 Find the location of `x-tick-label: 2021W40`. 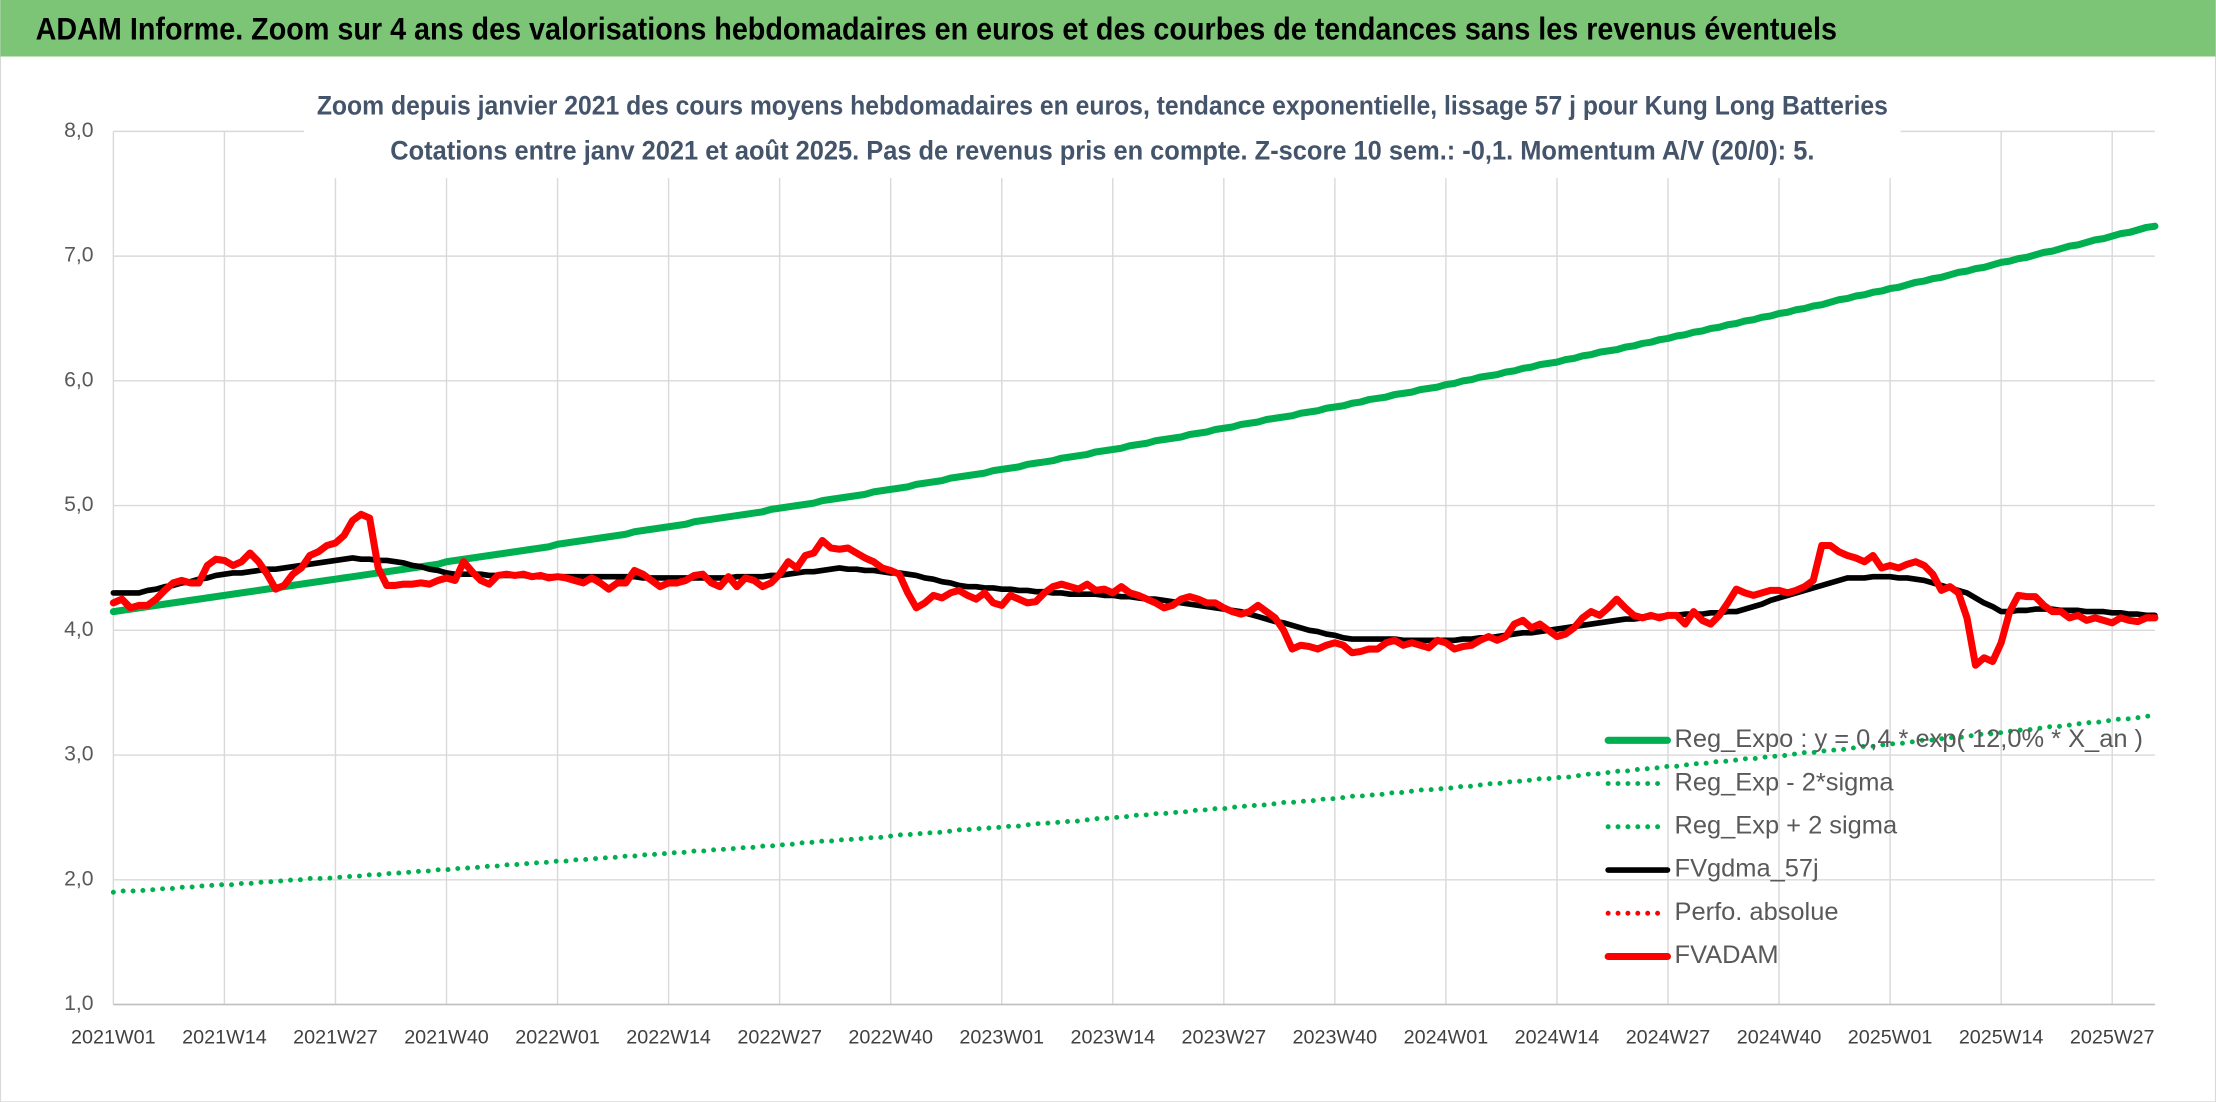

x-tick-label: 2021W40 is located at coordinates (446, 1038).